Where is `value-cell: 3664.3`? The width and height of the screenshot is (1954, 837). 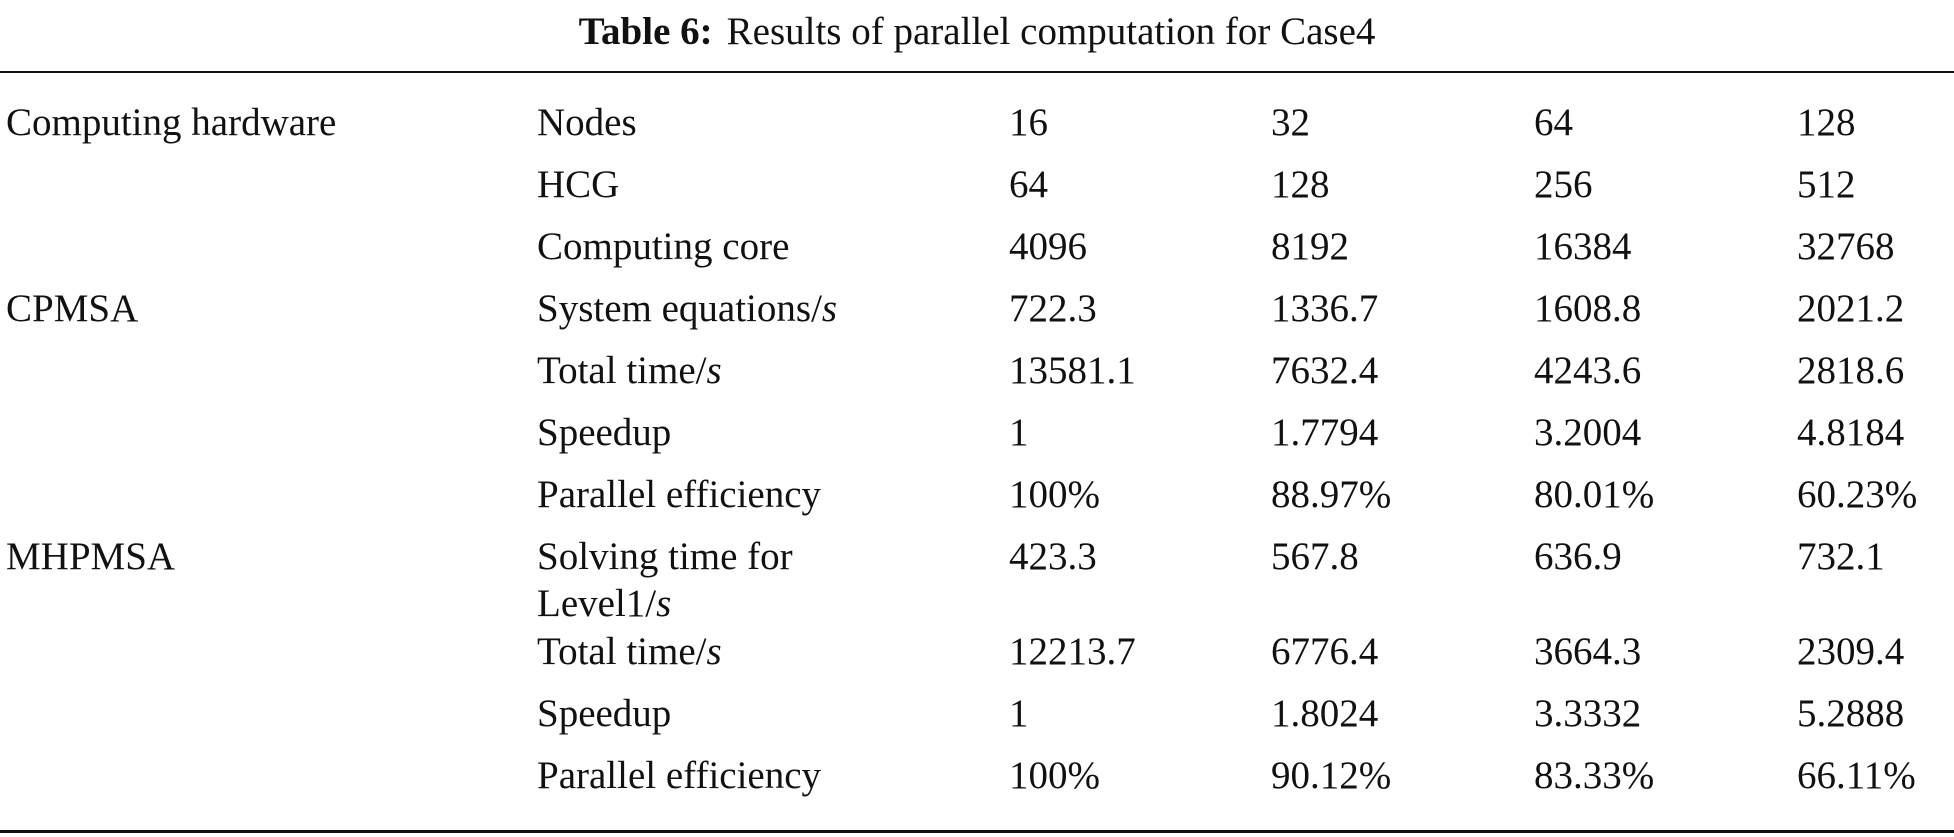 value-cell: 3664.3 is located at coordinates (1588, 651).